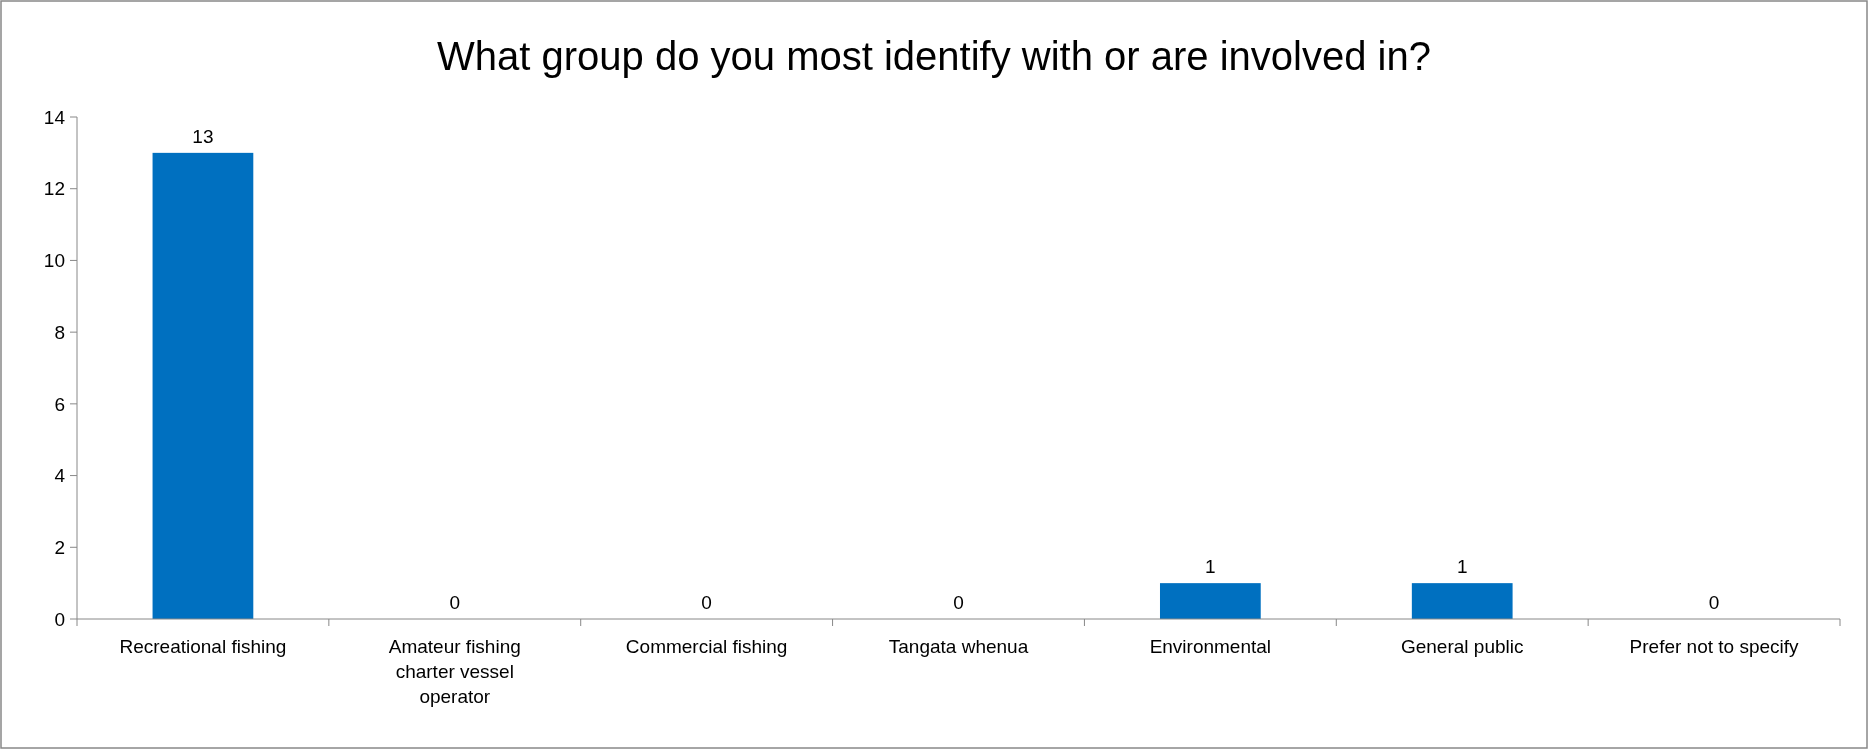  Describe the element at coordinates (203, 136) in the screenshot. I see `data-label: 13` at that location.